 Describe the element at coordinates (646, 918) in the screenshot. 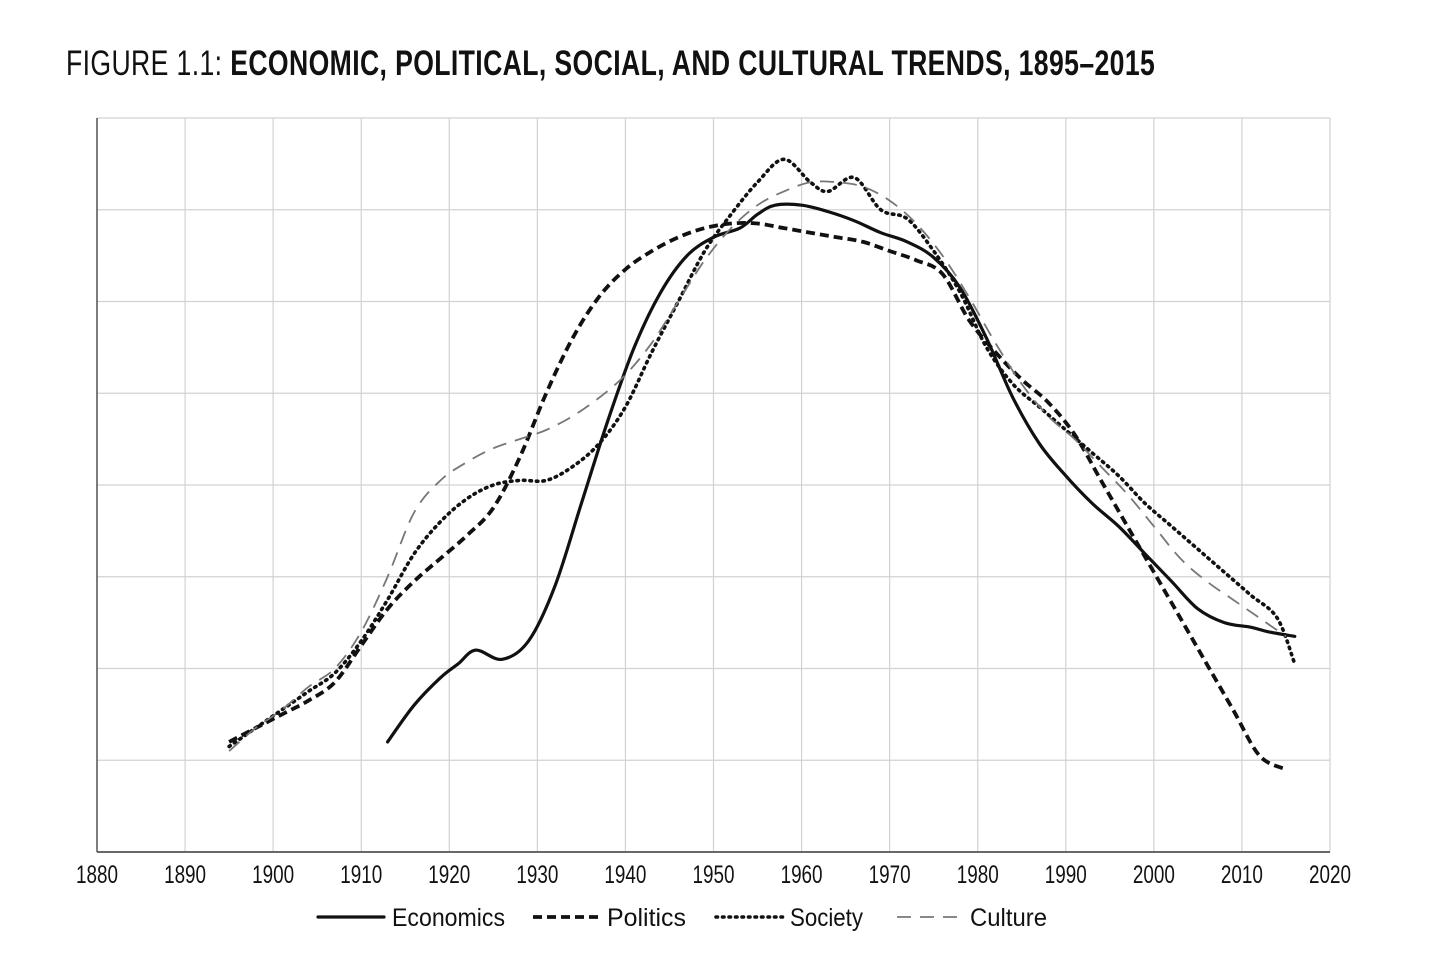

I see `legend-label-politics: Politics` at that location.